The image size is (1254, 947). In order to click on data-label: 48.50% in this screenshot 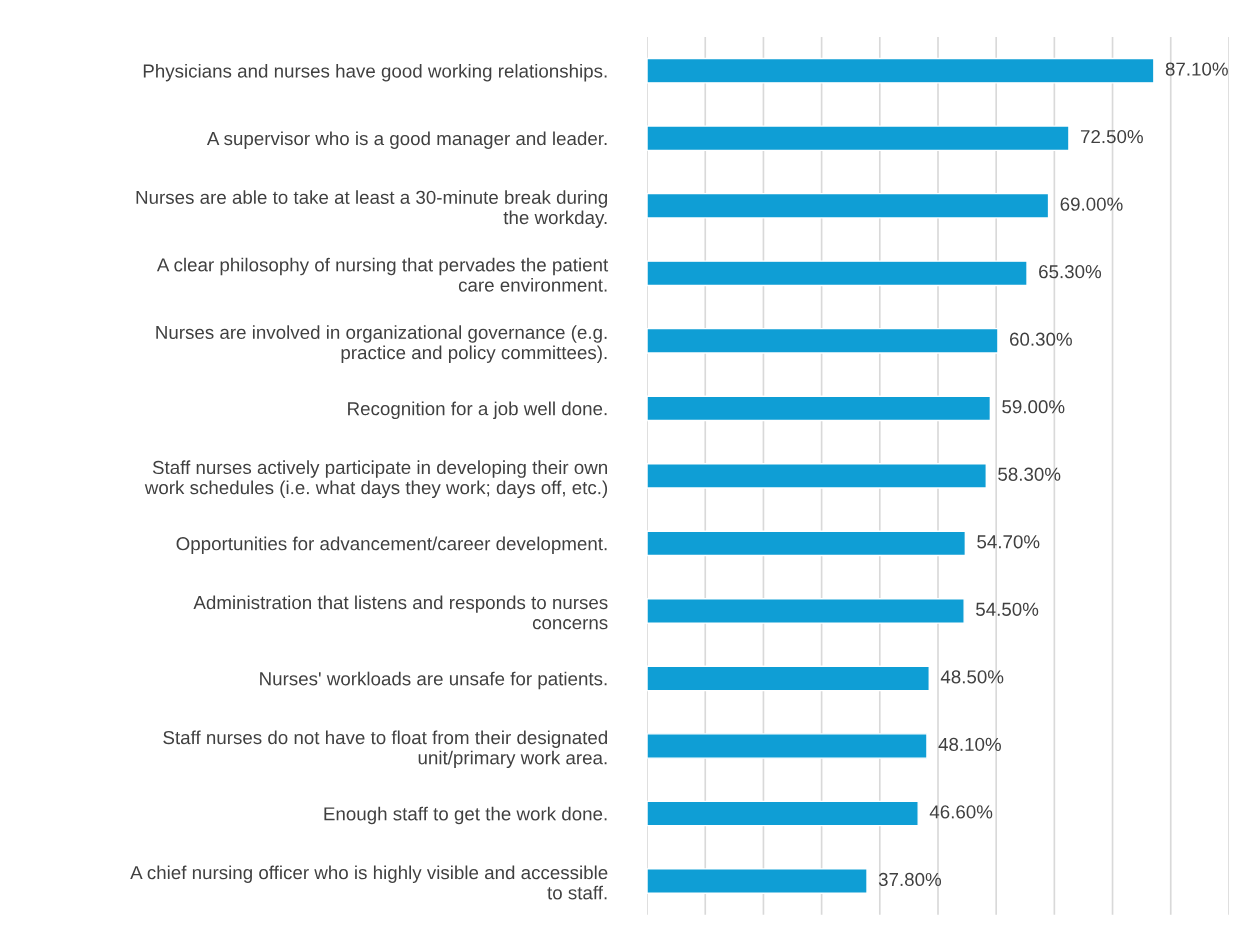, I will do `click(972, 677)`.